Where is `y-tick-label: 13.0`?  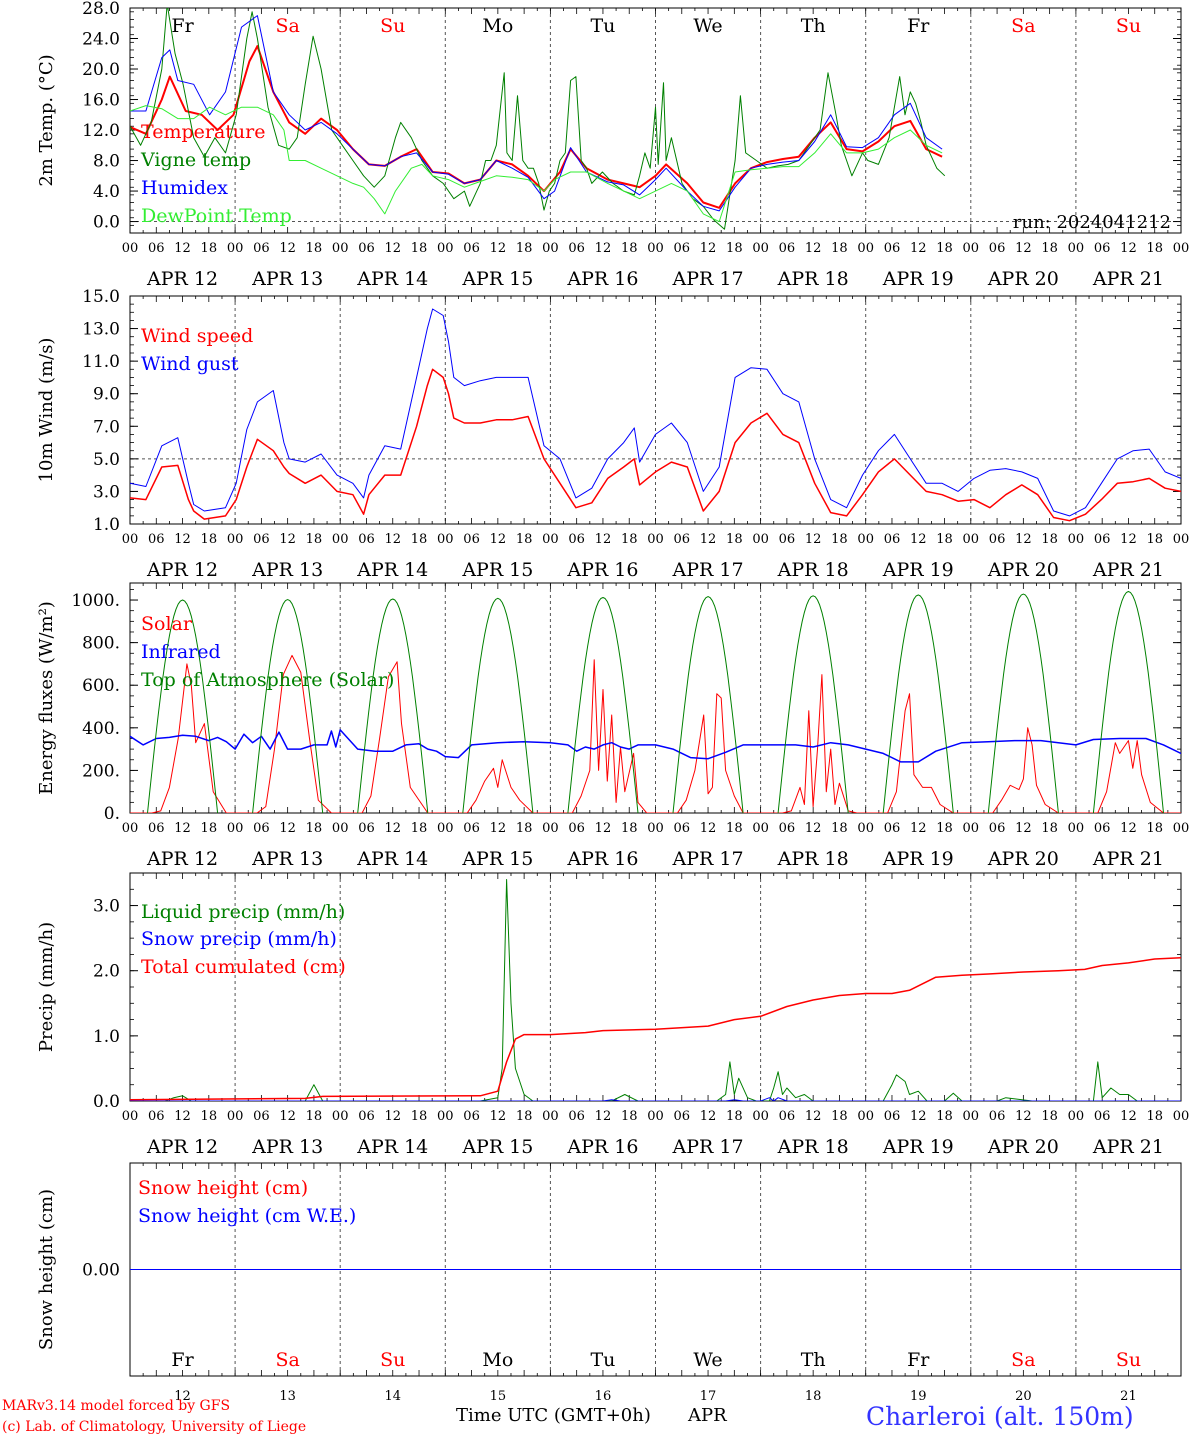
y-tick-label: 13.0 is located at coordinates (101, 330).